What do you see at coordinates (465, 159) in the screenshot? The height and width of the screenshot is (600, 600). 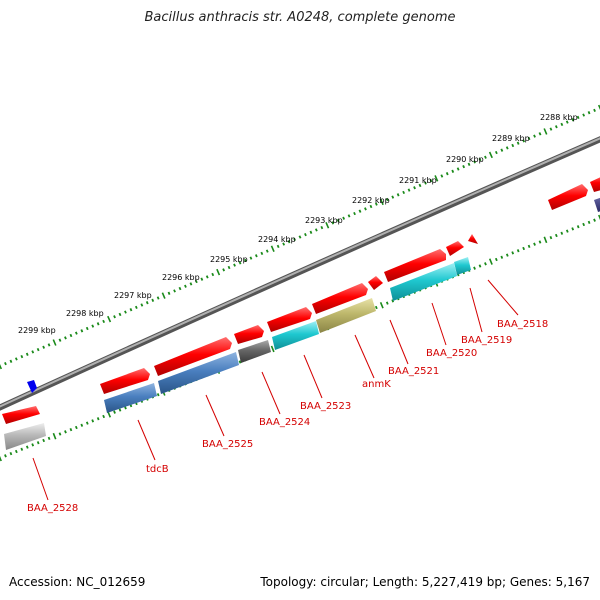 I see `scale-label: 2290 kbp` at bounding box center [465, 159].